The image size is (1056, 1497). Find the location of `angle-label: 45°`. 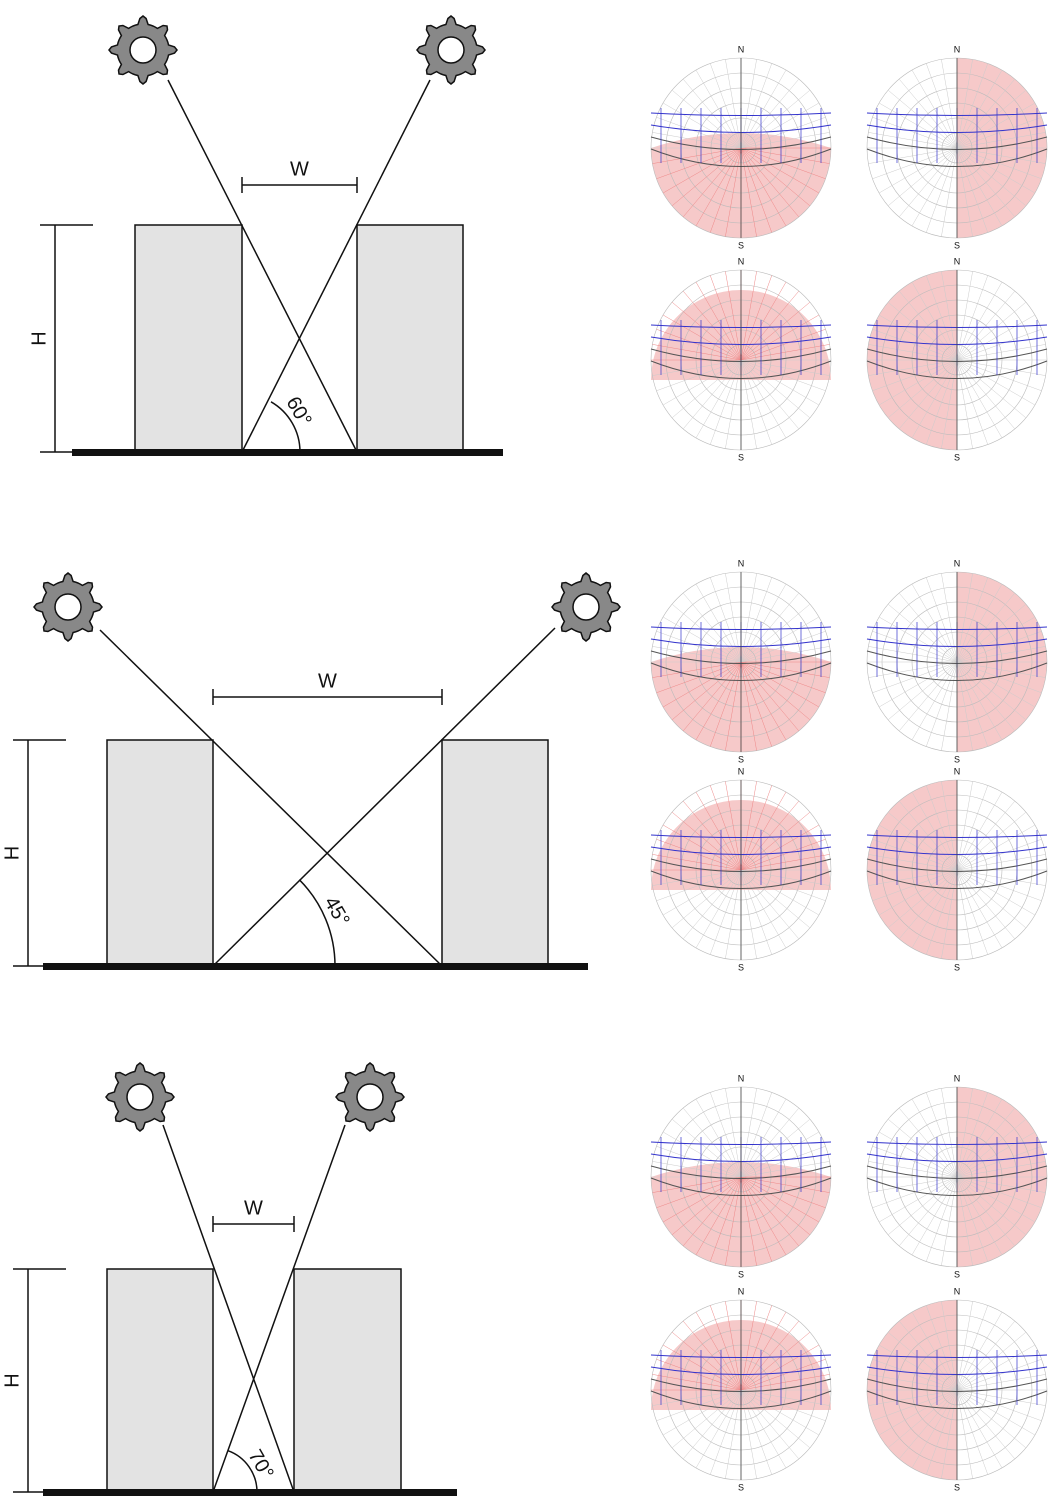

angle-label: 45° is located at coordinates (337, 911).